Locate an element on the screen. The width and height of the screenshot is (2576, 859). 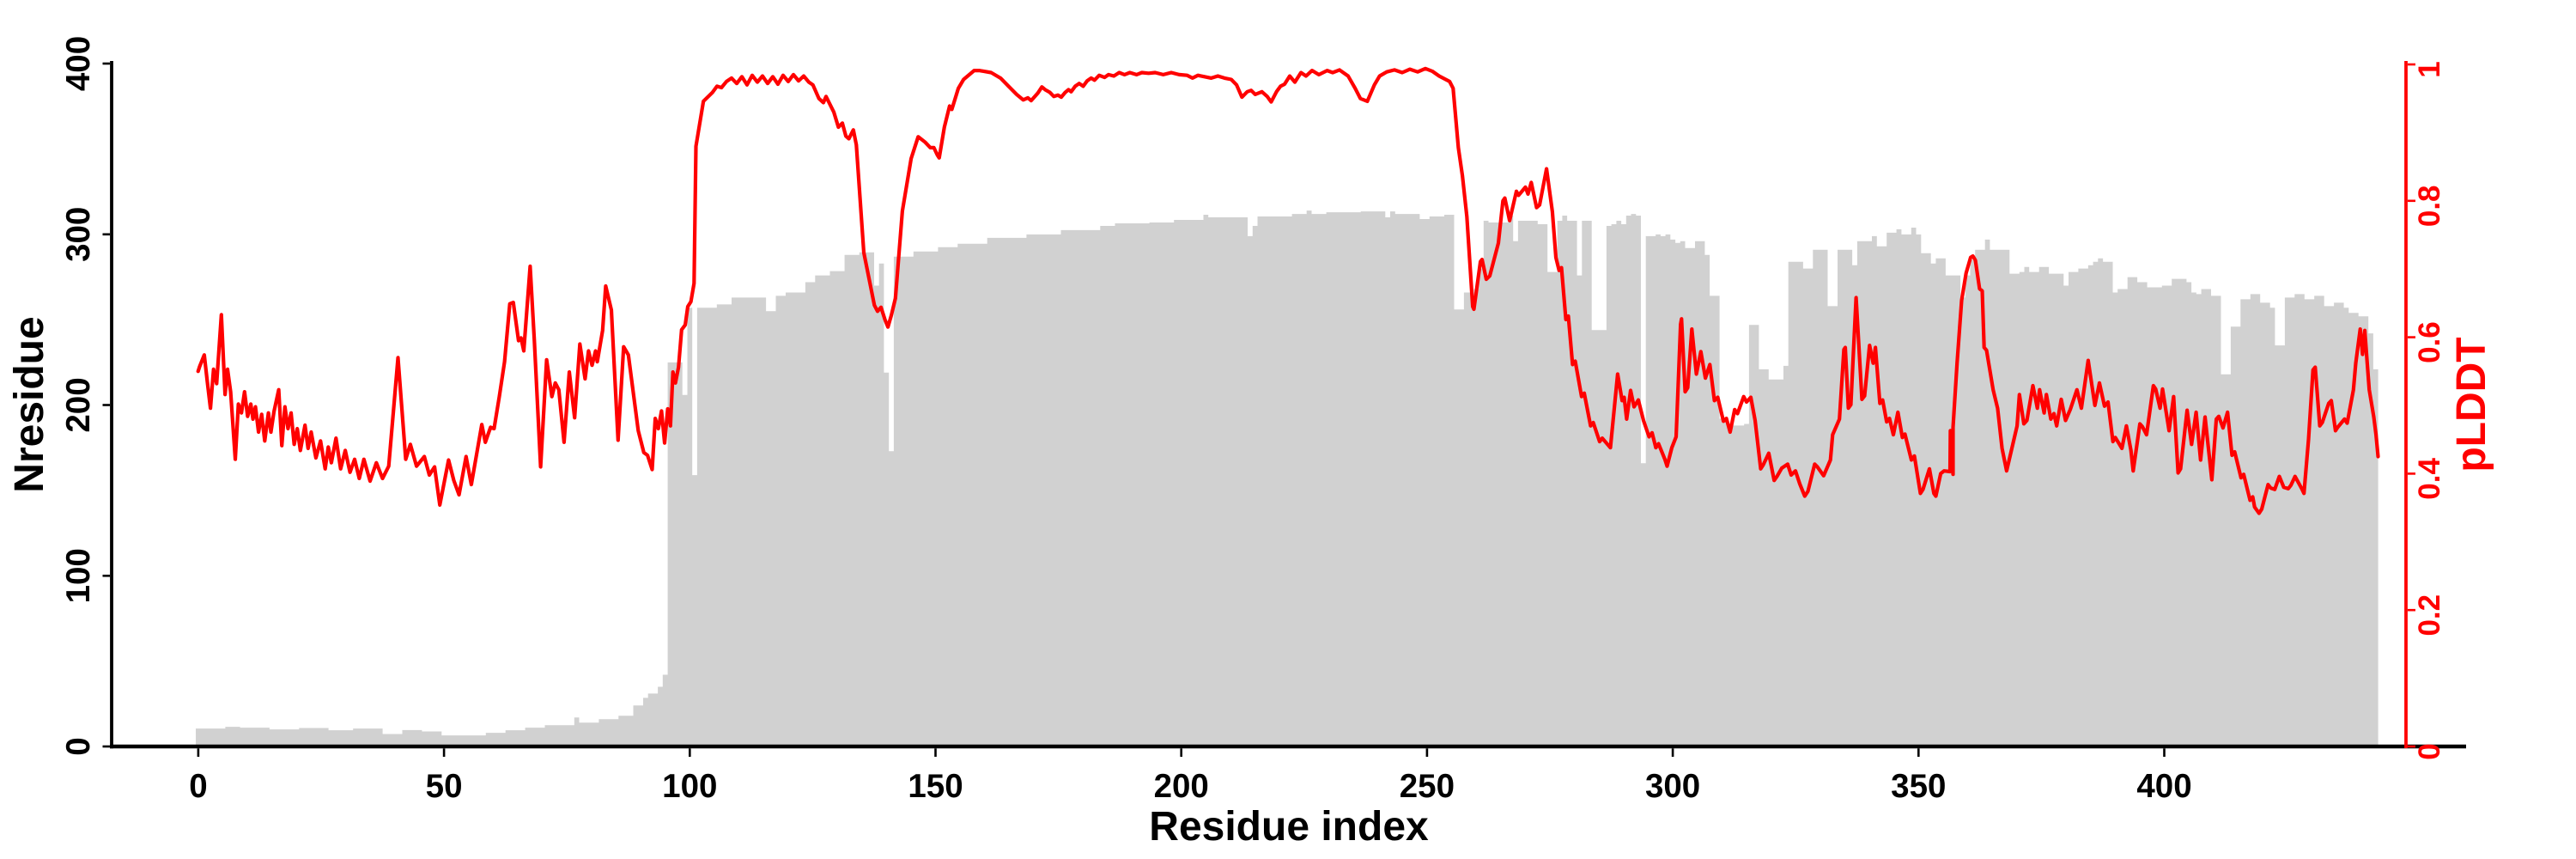
svg-text: 350 is located at coordinates (1918, 786).